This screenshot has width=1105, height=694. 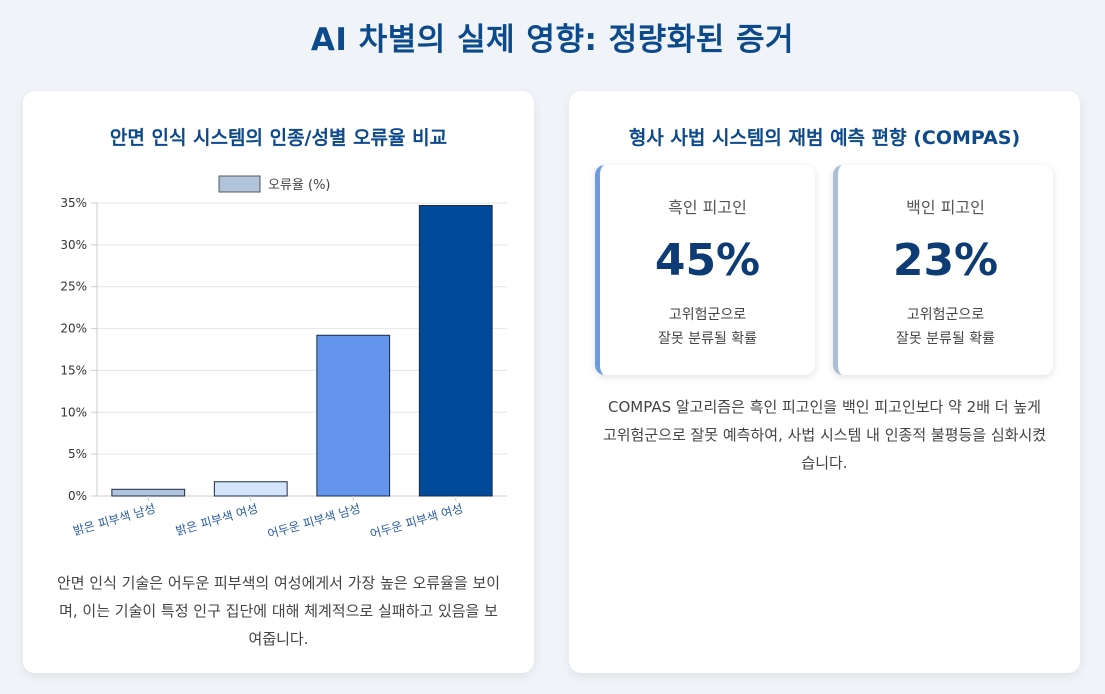 What do you see at coordinates (216, 519) in the screenshot?
I see `x-tick-label: 밝은 피부색 여성` at bounding box center [216, 519].